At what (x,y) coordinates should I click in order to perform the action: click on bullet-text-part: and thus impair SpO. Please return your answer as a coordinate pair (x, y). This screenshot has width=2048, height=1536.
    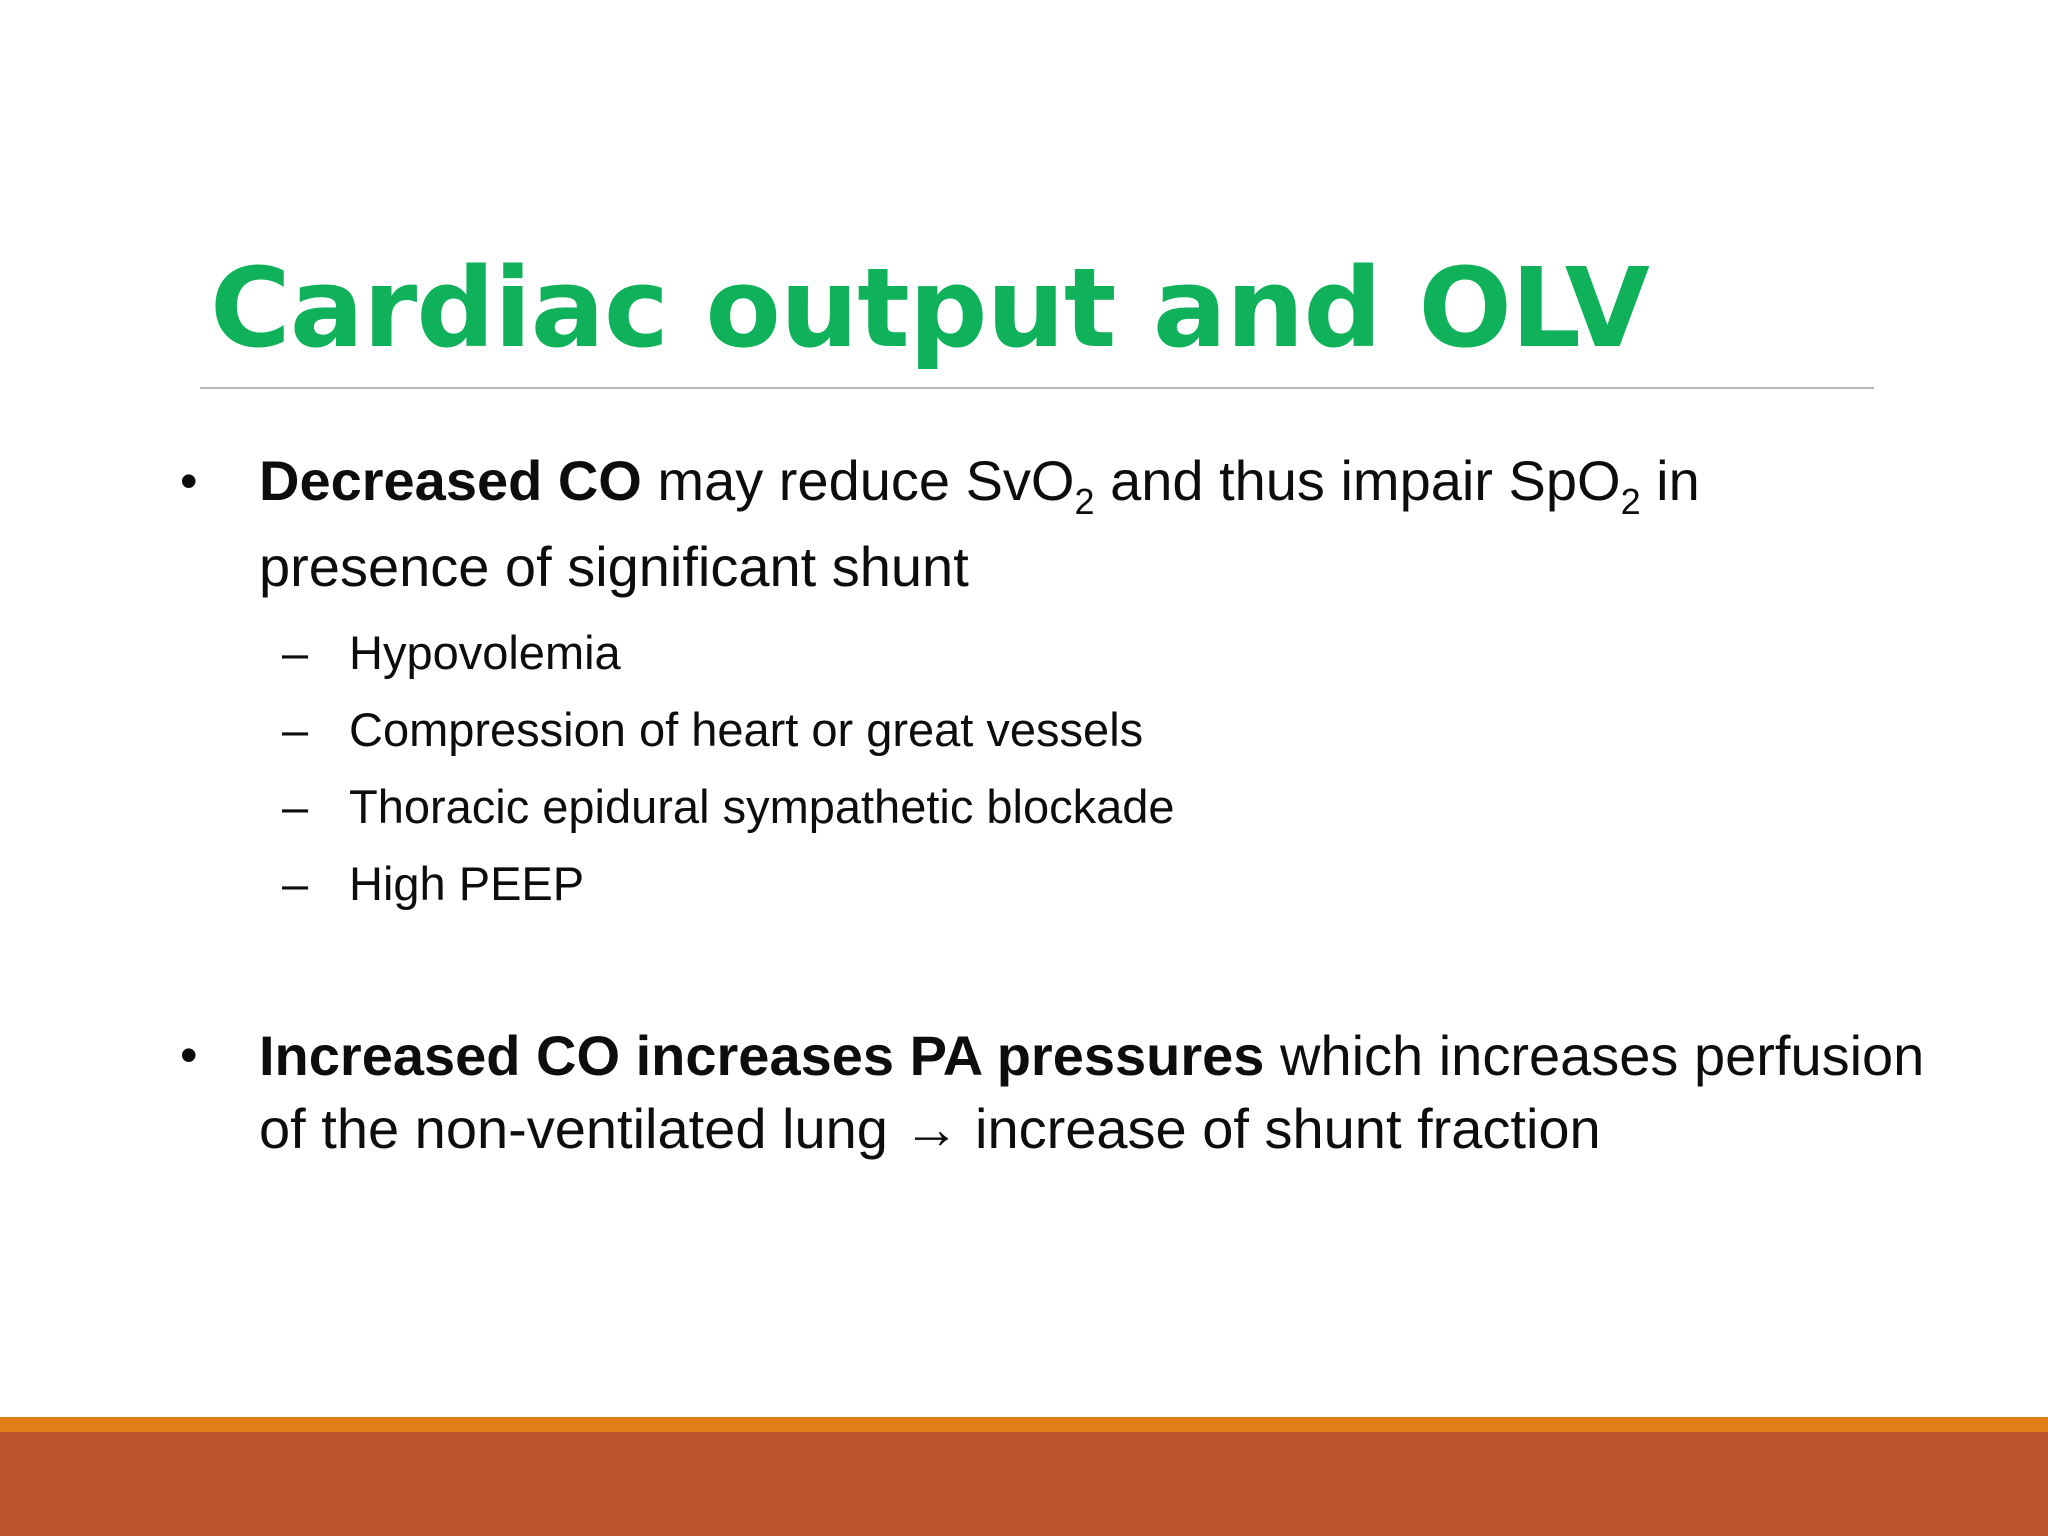
    Looking at the image, I should click on (1357, 480).